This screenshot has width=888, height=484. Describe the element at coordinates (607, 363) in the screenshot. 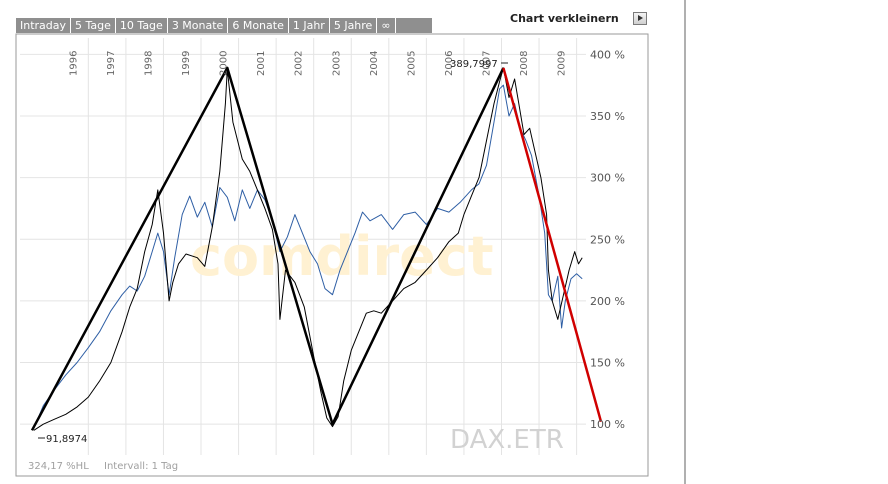

I see `y-tick-label: 150 %` at that location.